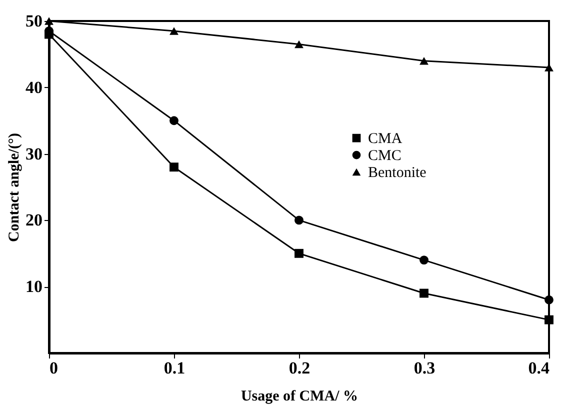  I want to click on x-tick-label: 0.2, so click(299, 368).